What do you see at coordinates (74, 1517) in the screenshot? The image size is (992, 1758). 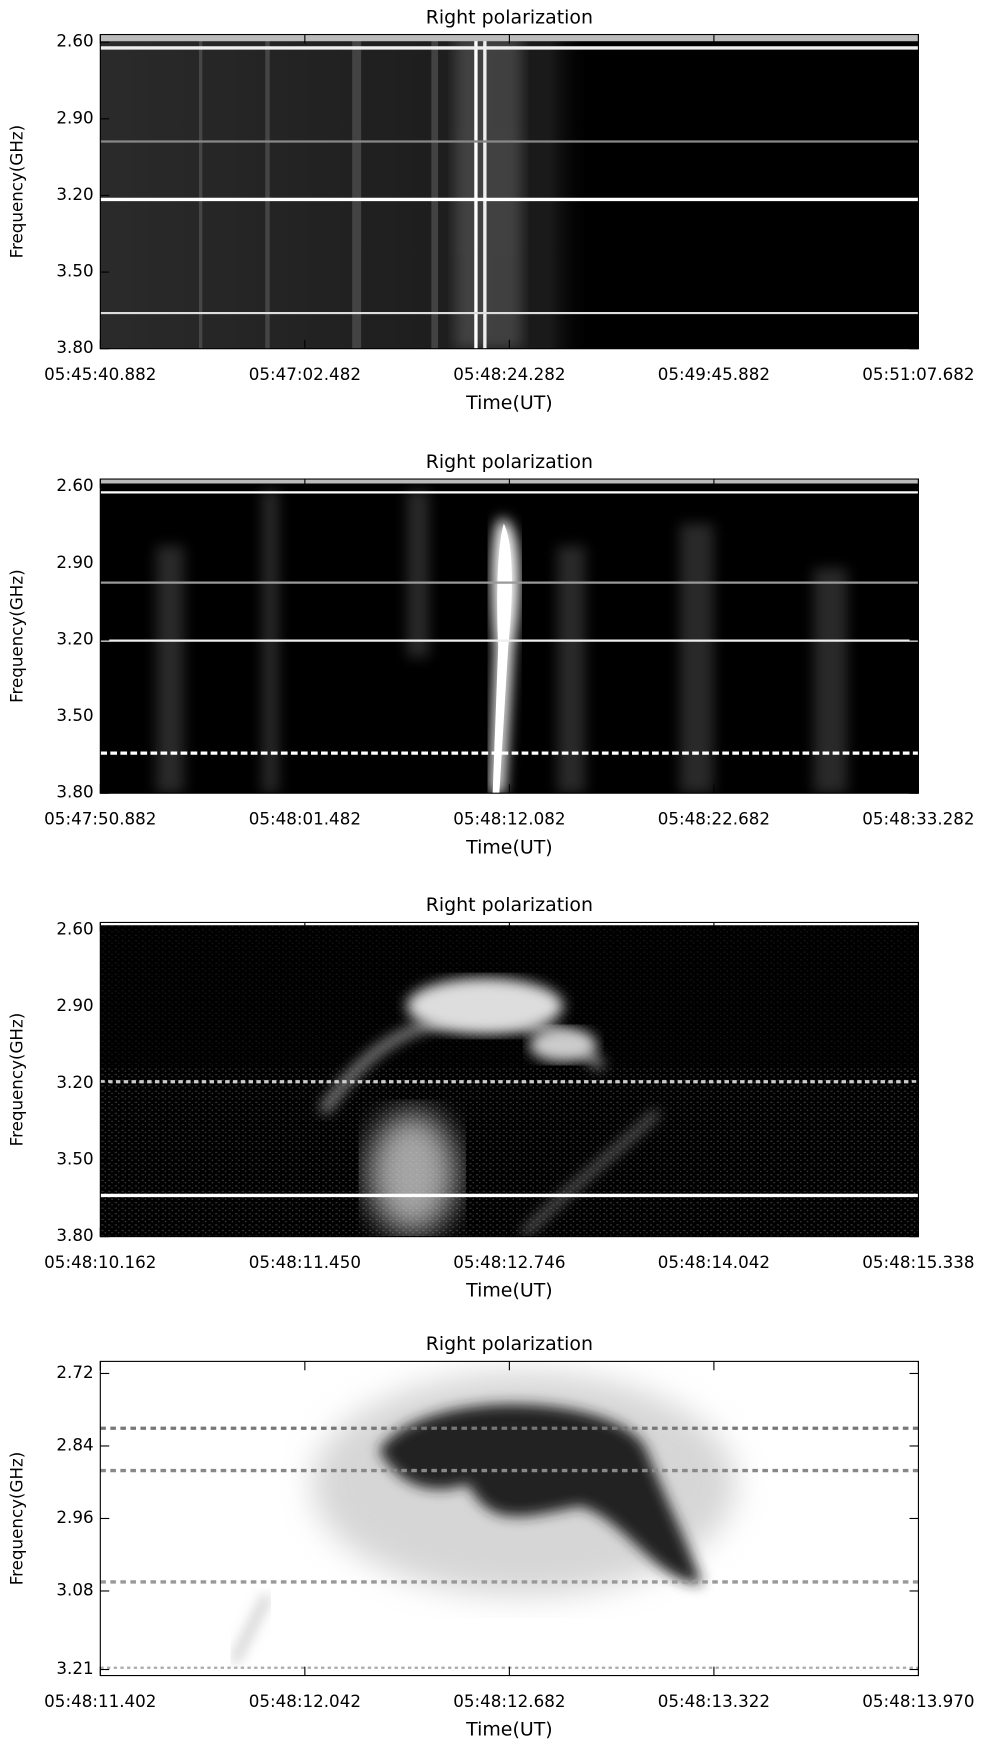 I see `y-tick-label: 2.96` at bounding box center [74, 1517].